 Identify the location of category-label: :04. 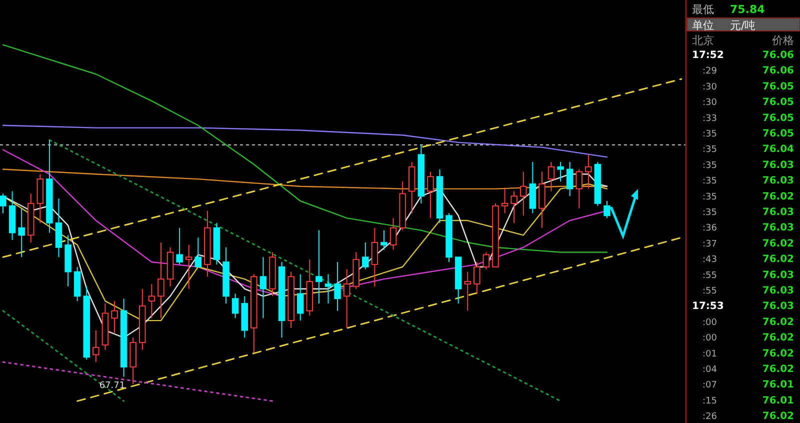
(710, 370).